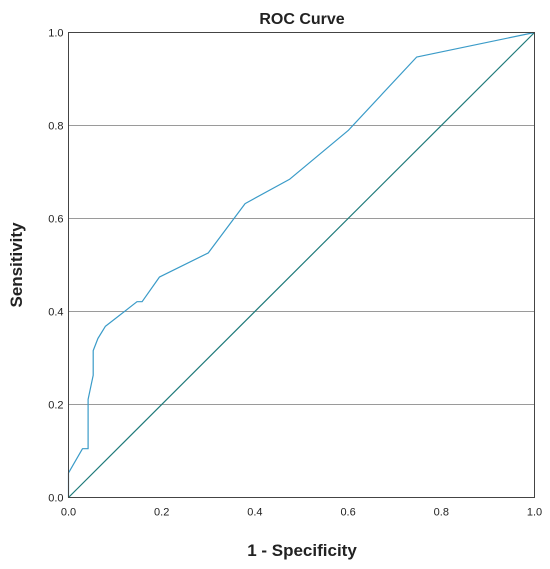 This screenshot has width=550, height=569. Describe the element at coordinates (301, 19) in the screenshot. I see `chart-title: ROC Curve` at that location.